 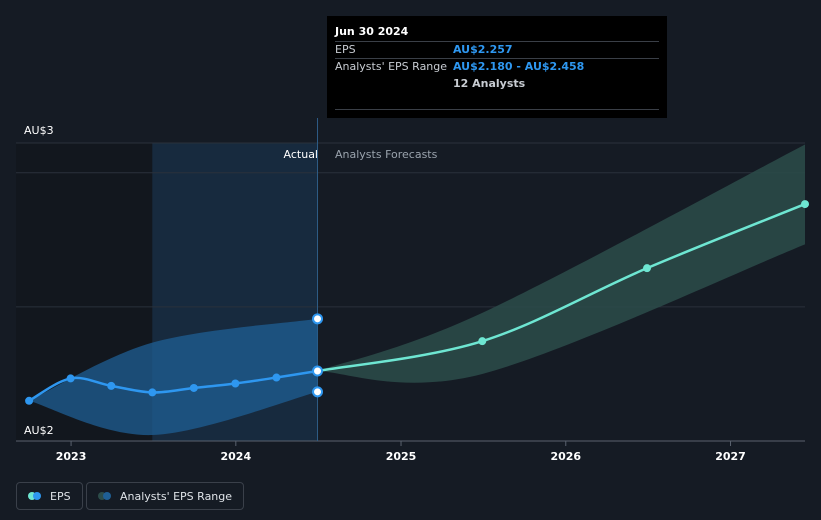 I want to click on x-tick-label: 2025, so click(x=401, y=456).